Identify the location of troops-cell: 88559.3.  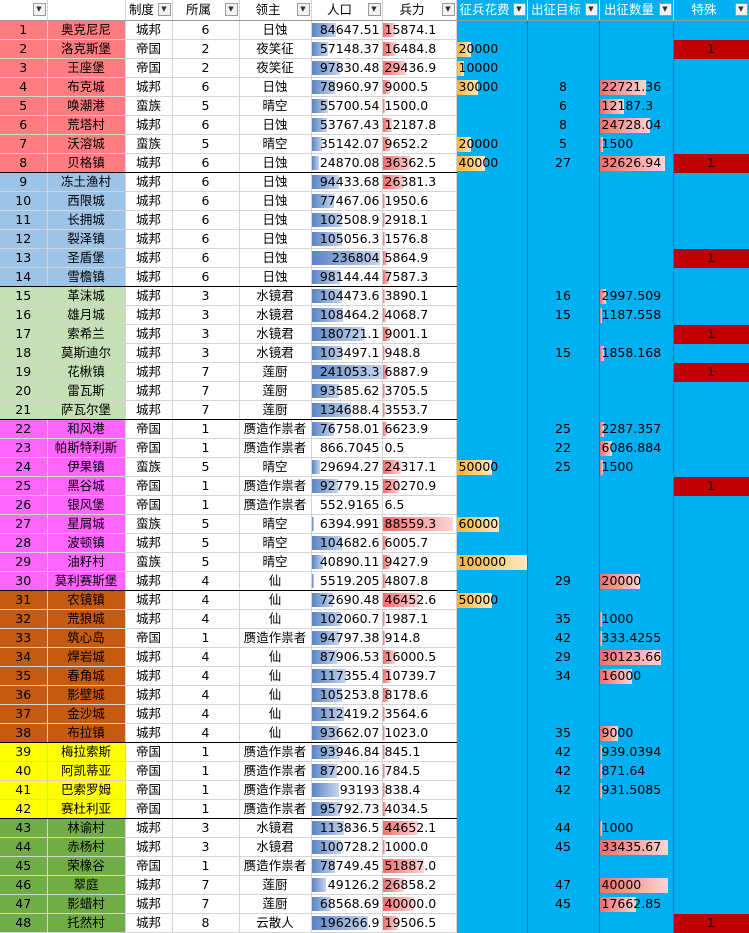
(419, 524).